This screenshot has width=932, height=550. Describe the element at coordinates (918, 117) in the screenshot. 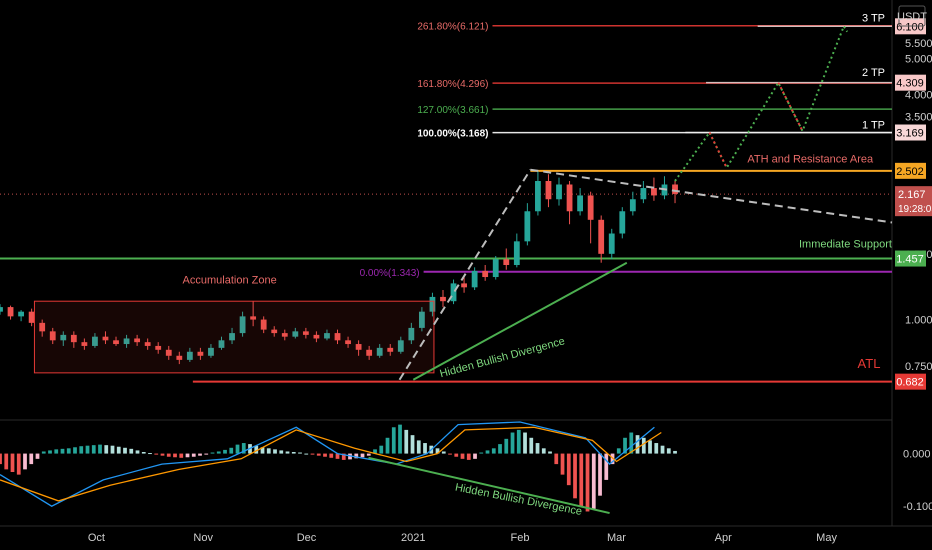

I see `y-tick-label: 3.500` at that location.